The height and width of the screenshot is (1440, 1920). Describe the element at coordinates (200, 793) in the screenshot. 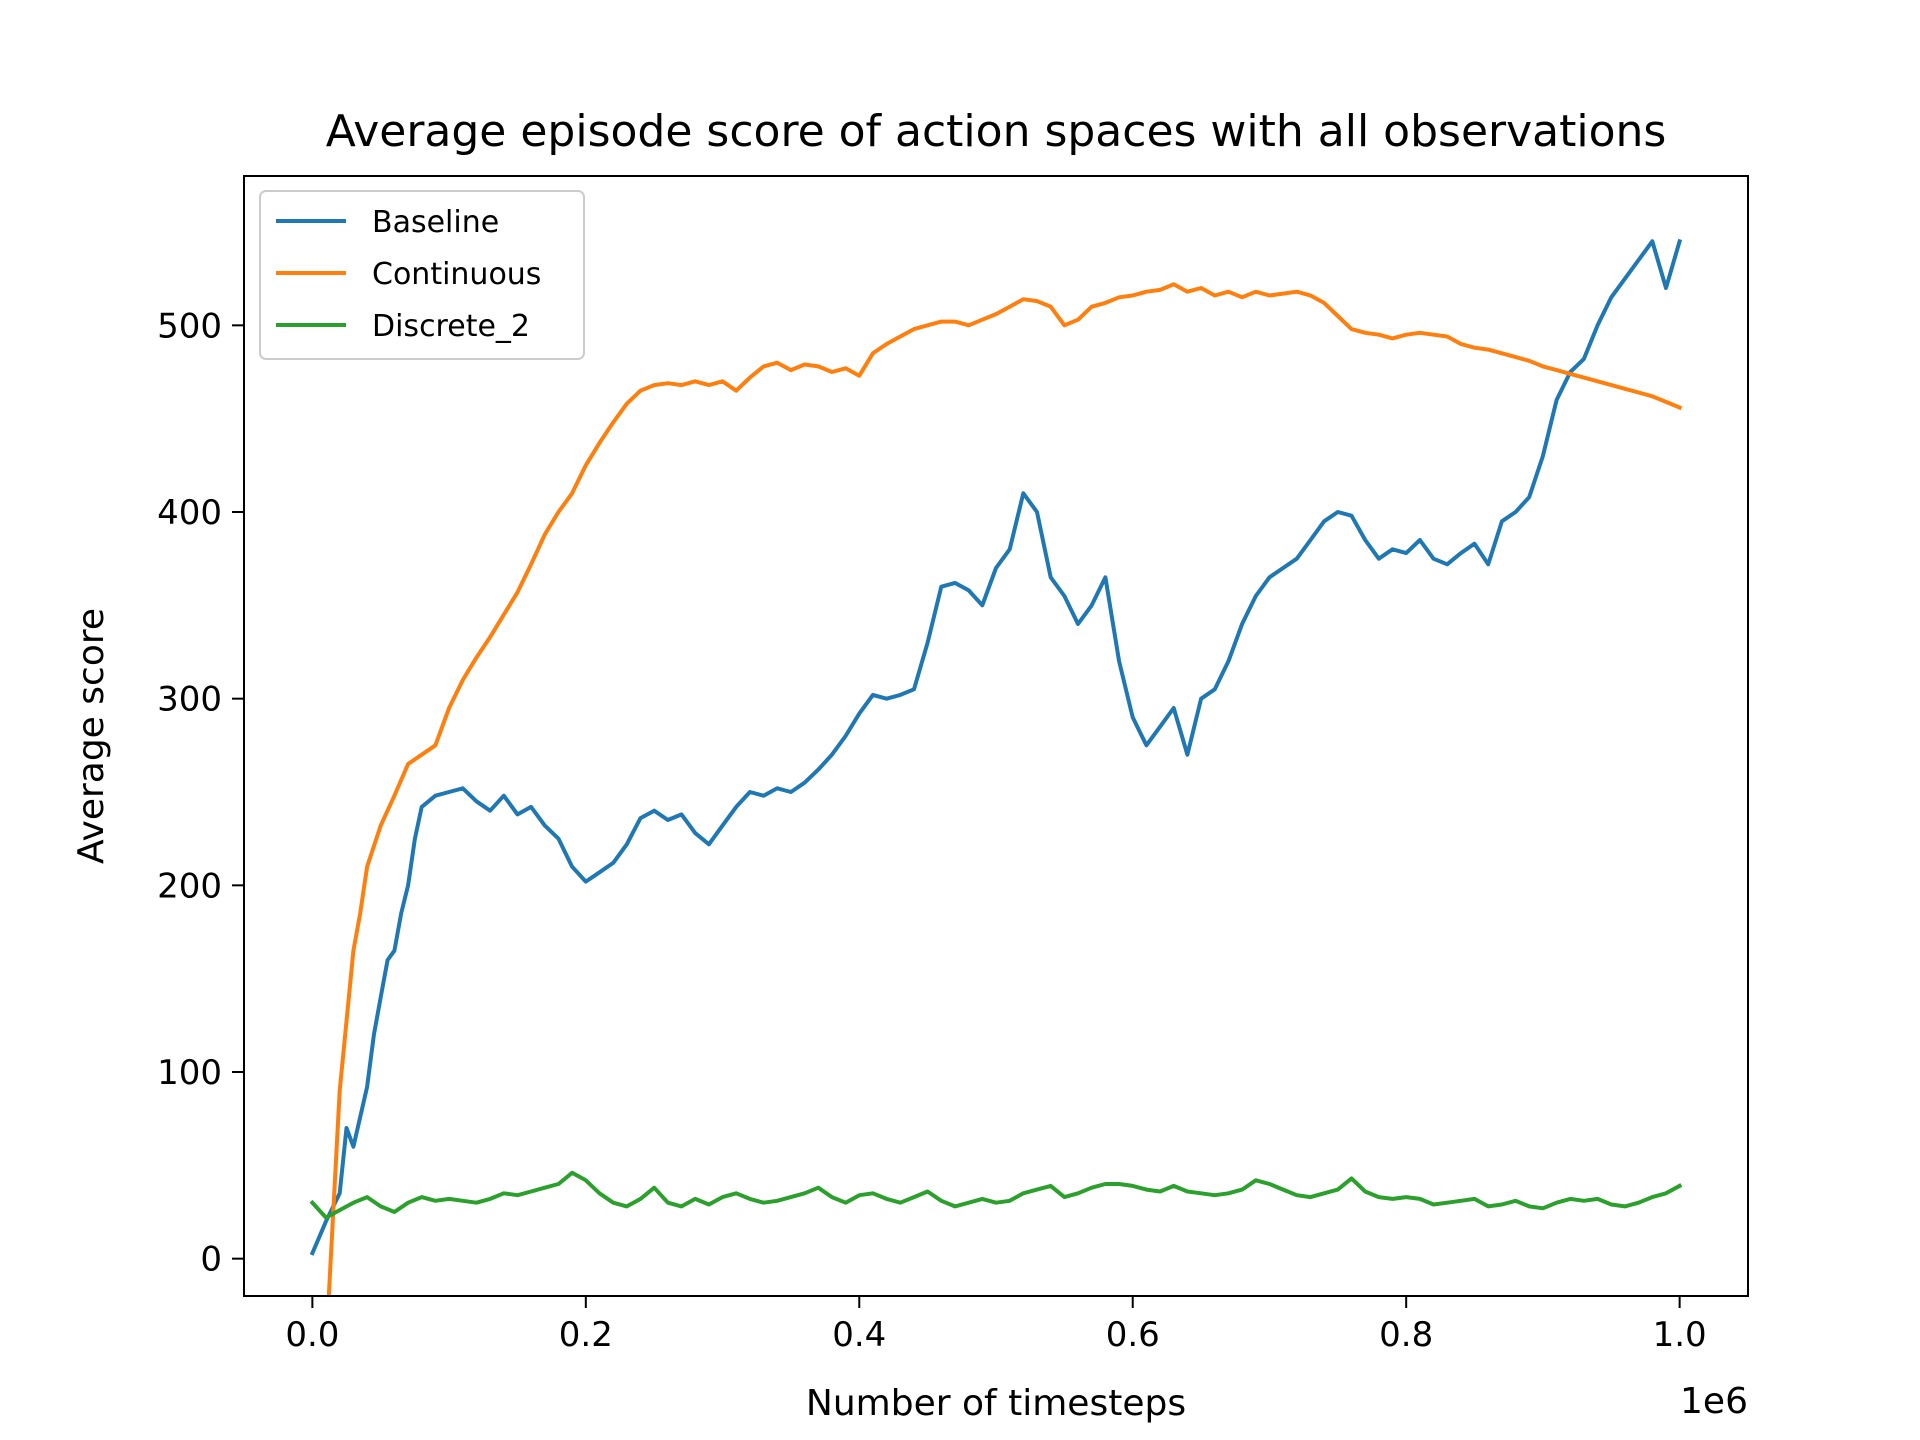

I see `y-axis: 0 100 200 300 400 500` at that location.